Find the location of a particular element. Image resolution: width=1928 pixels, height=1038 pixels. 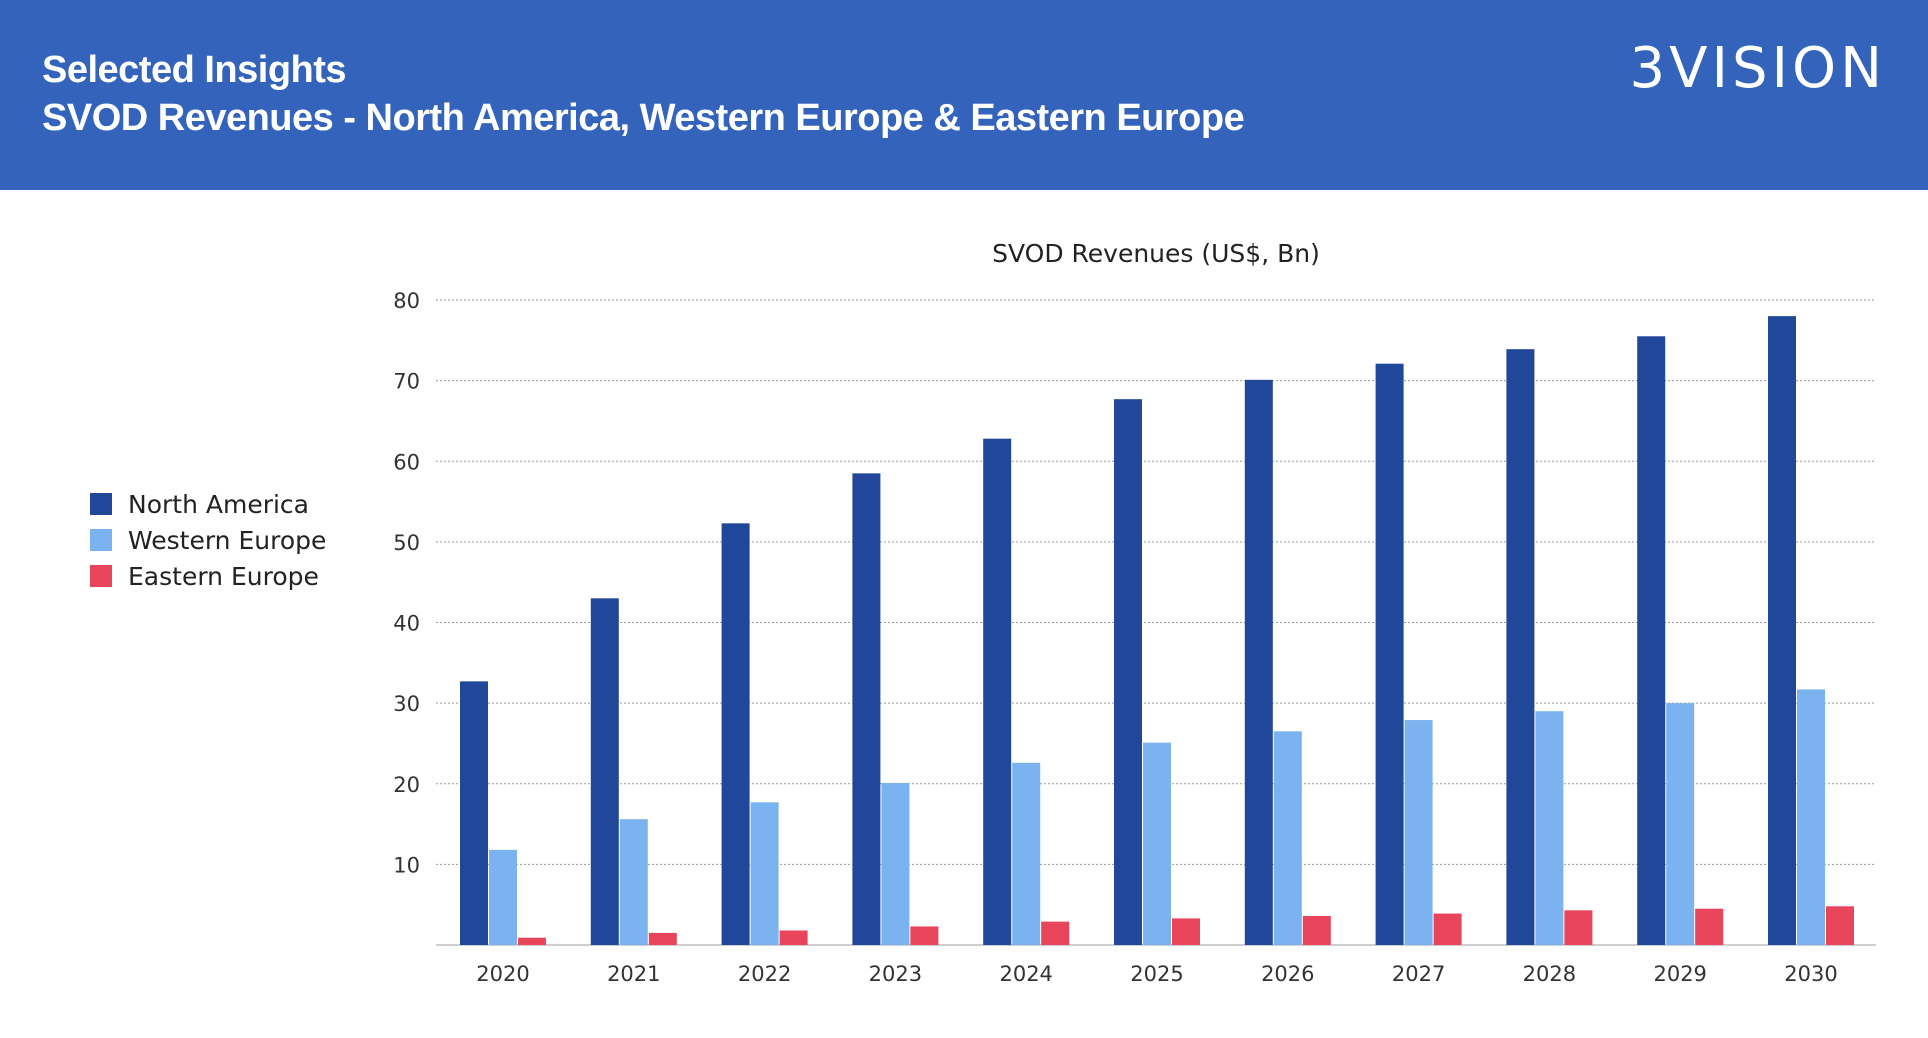

x-tick-label: 2026 is located at coordinates (1287, 974).